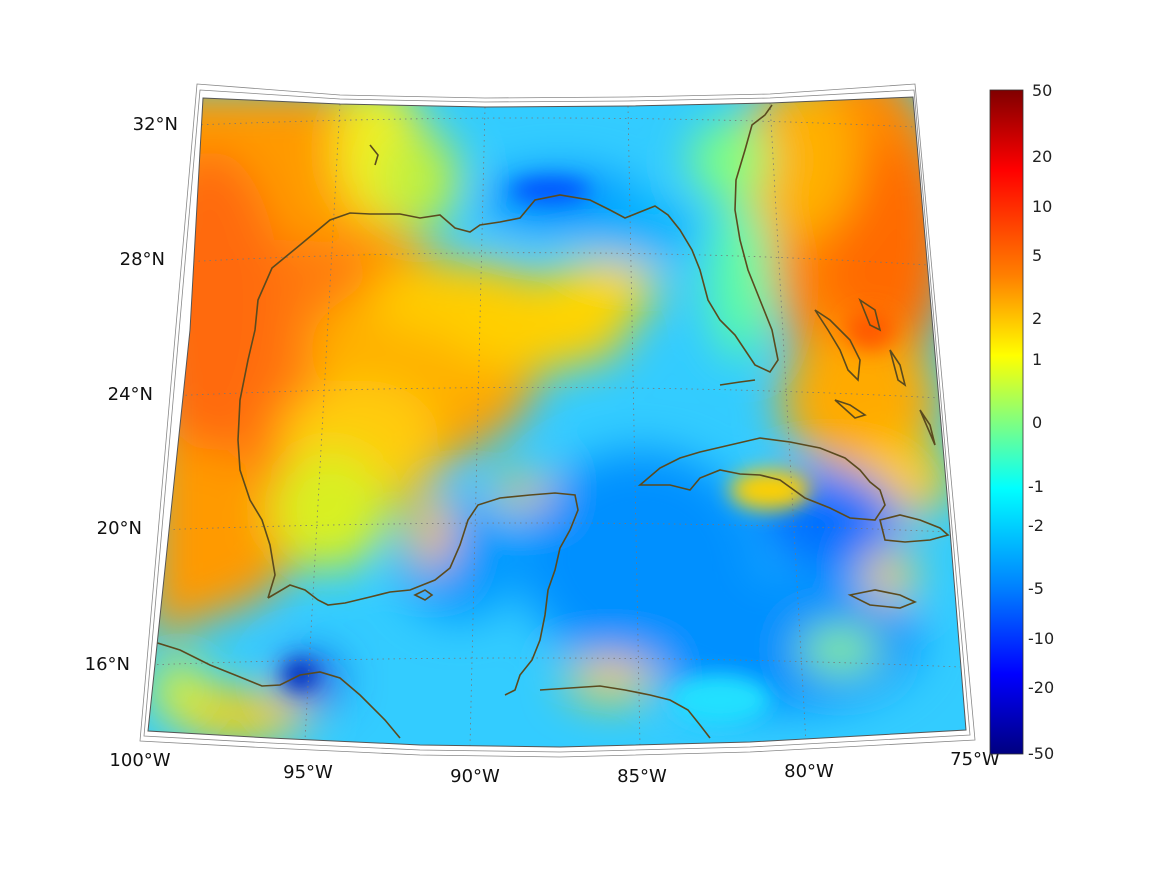  What do you see at coordinates (119, 528) in the screenshot?
I see `lat-label-20: 20°N` at bounding box center [119, 528].